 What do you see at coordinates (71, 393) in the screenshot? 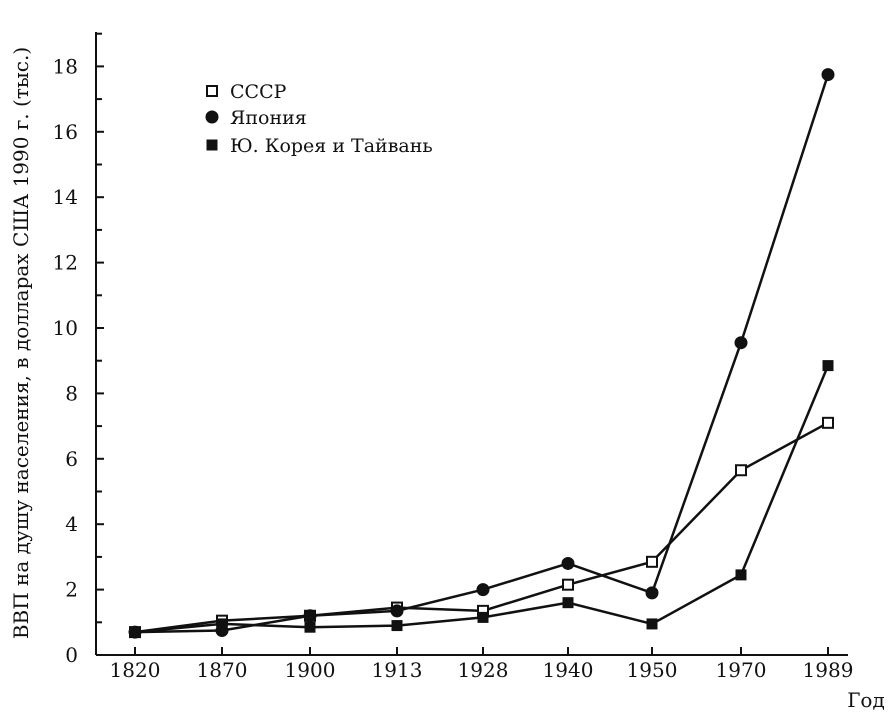
I see `y-tick-label: 8` at bounding box center [71, 393].